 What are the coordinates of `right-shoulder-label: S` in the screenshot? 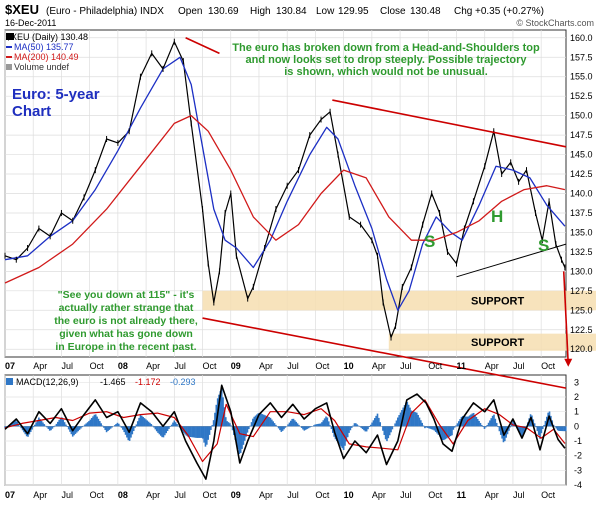 It's located at (543, 245).